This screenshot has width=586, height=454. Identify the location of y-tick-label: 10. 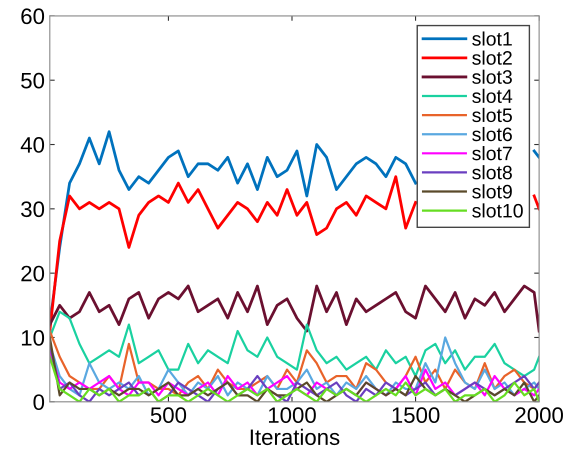
(33, 338).